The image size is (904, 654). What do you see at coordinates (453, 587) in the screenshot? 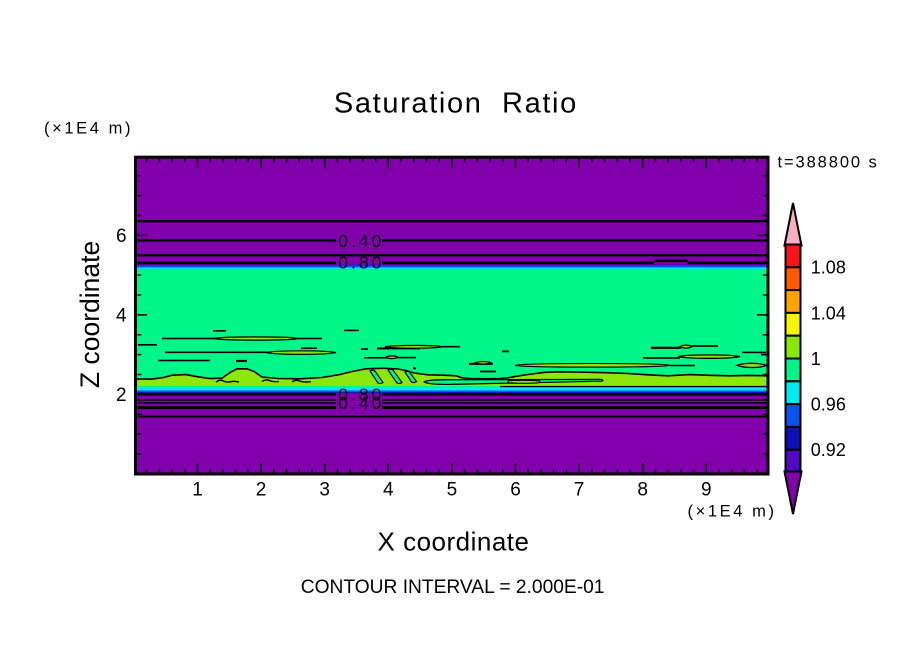
I see `svg-text: CONTOUR INTERVAL = 2.000E-01` at bounding box center [453, 587].